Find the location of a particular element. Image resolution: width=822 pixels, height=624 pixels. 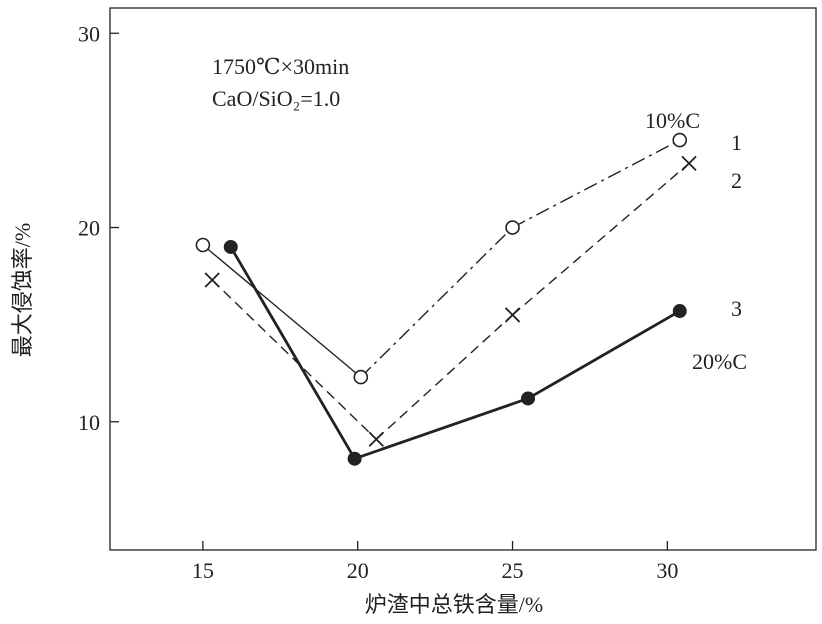

series-1-label: 1 is located at coordinates (736, 142).